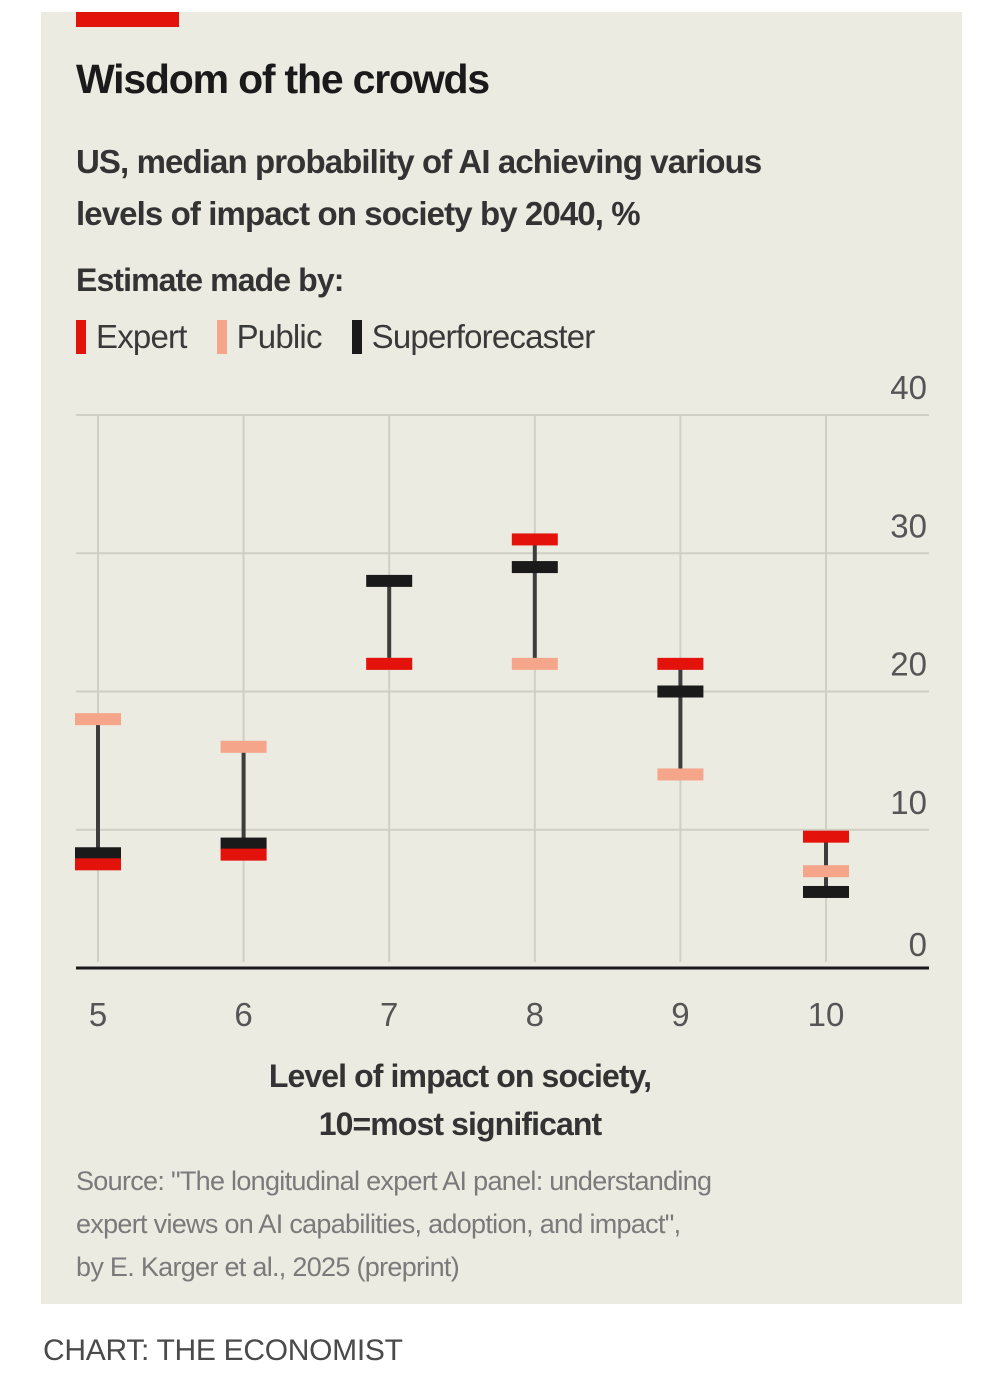 This screenshot has width=990, height=1385. I want to click on legend-item-superforecaster: Superforecaster, so click(473, 337).